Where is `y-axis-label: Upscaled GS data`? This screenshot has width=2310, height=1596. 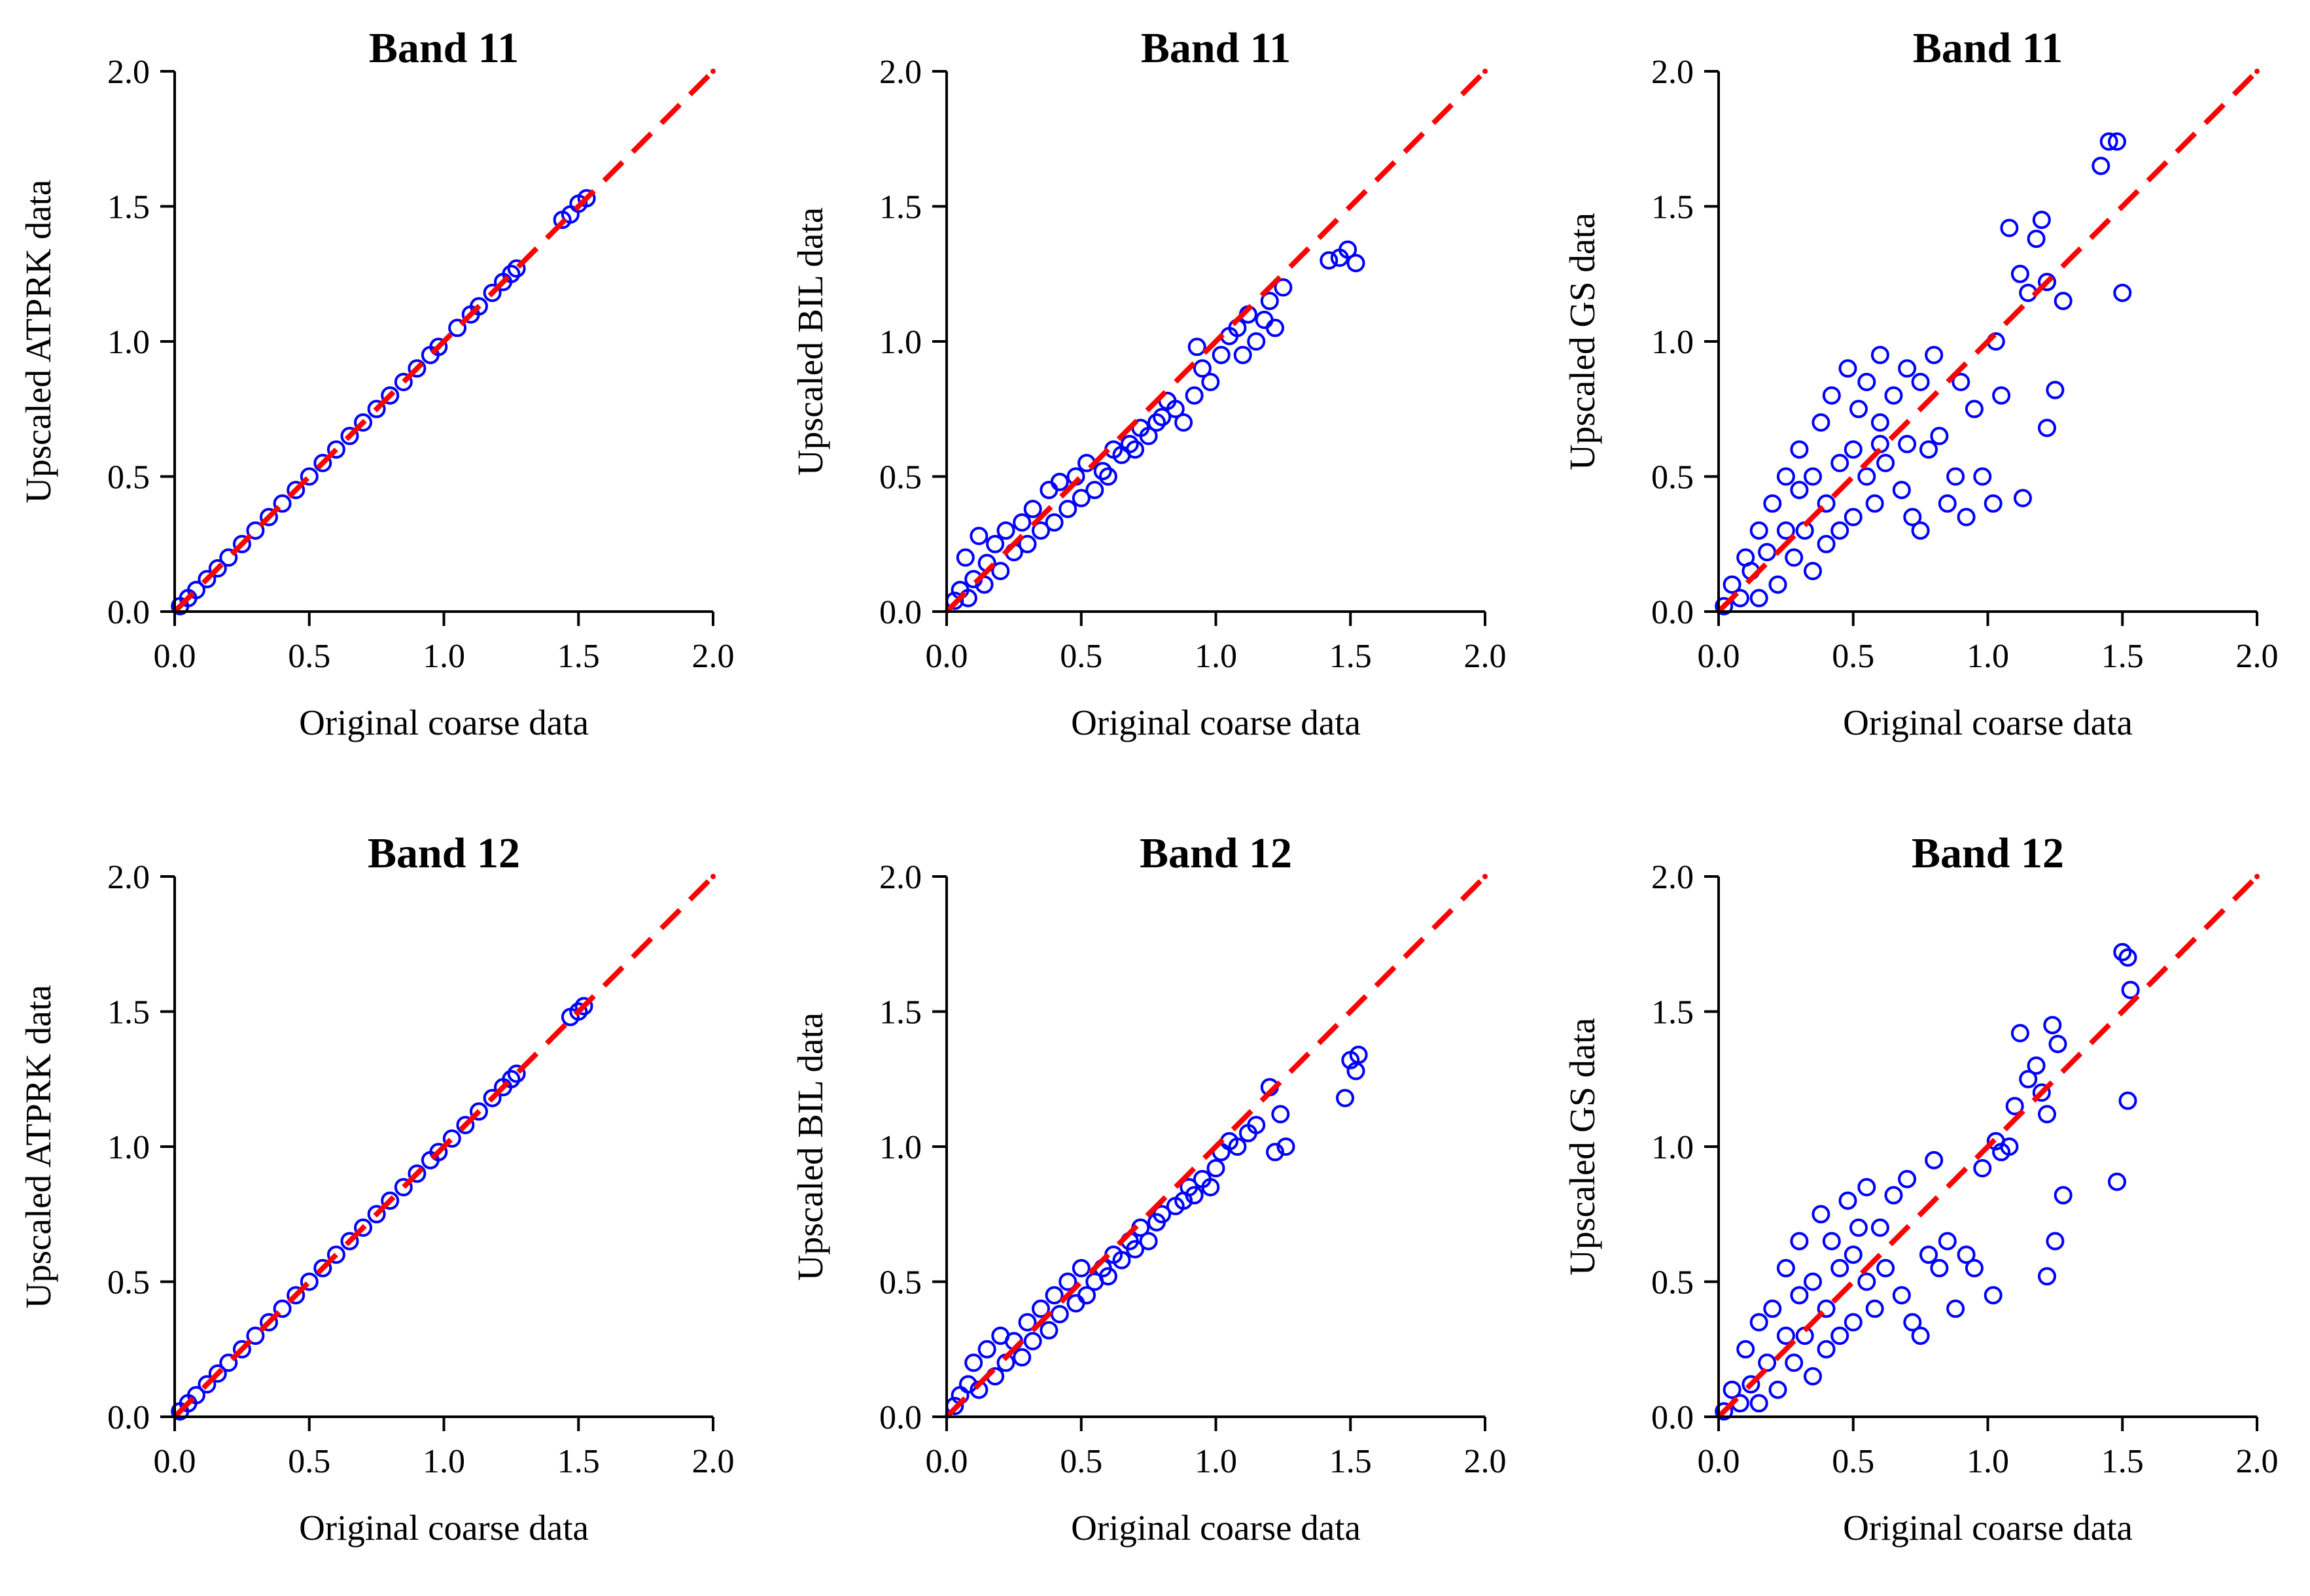 y-axis-label: Upscaled GS data is located at coordinates (1582, 1146).